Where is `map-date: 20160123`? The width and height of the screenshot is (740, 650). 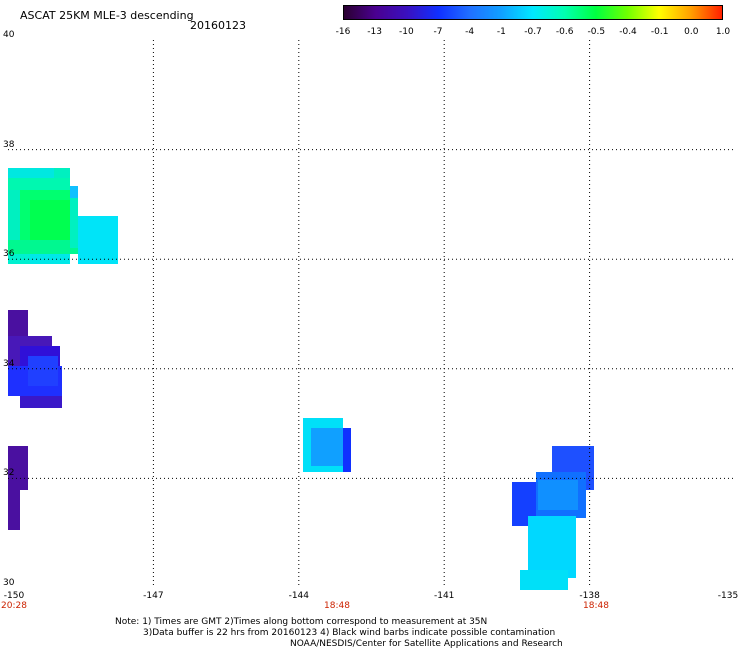 map-date: 20160123 is located at coordinates (218, 25).